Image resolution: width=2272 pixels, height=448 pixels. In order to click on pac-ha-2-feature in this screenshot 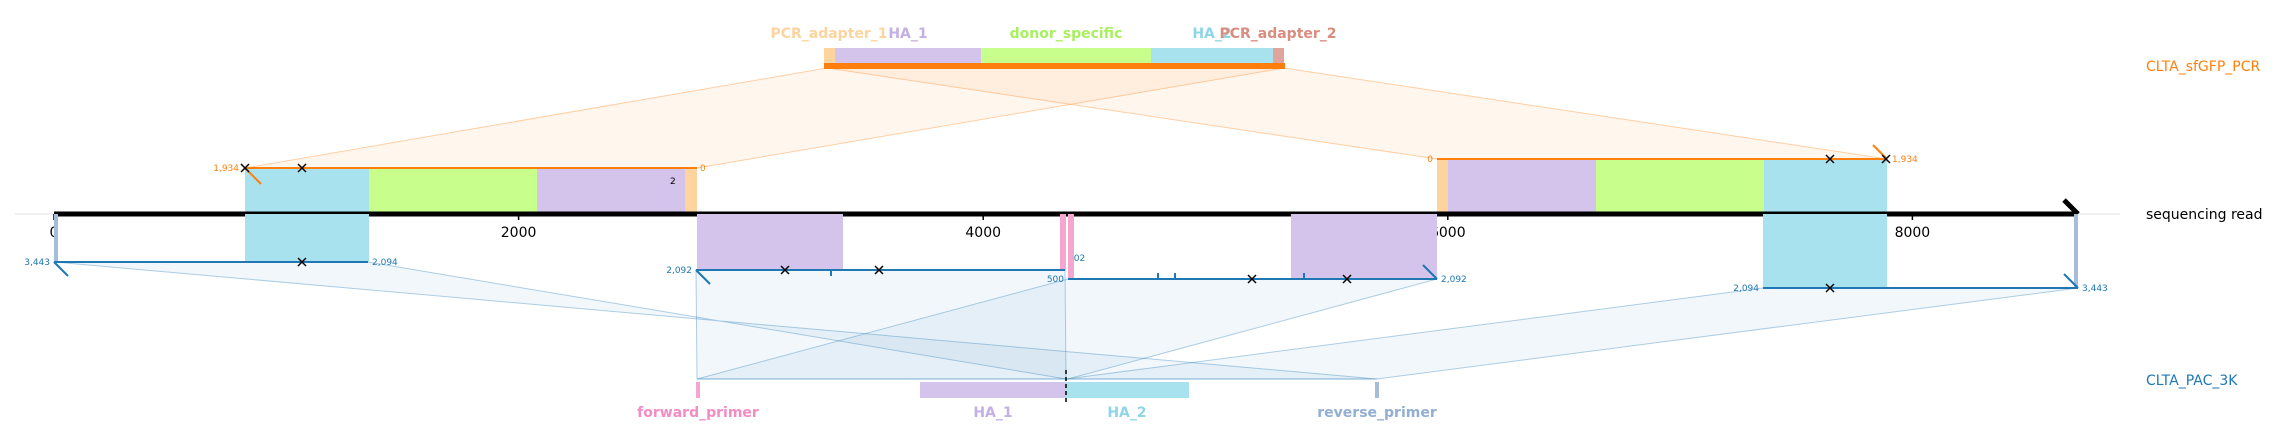, I will do `click(1127, 390)`.